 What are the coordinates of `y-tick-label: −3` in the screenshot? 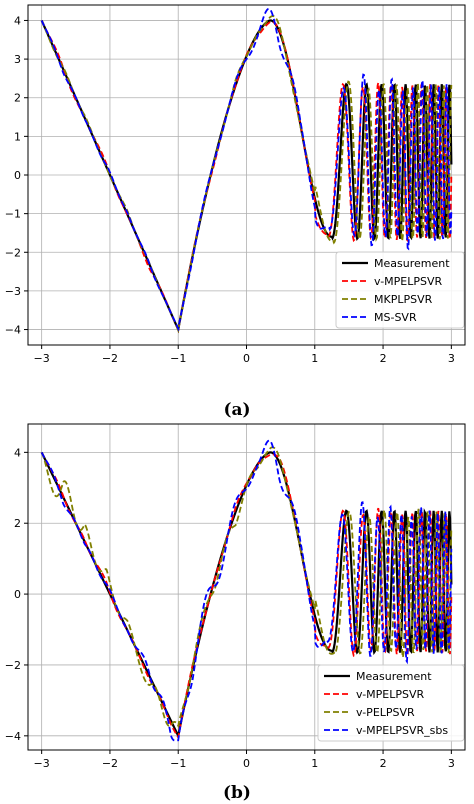 It's located at (13, 291).